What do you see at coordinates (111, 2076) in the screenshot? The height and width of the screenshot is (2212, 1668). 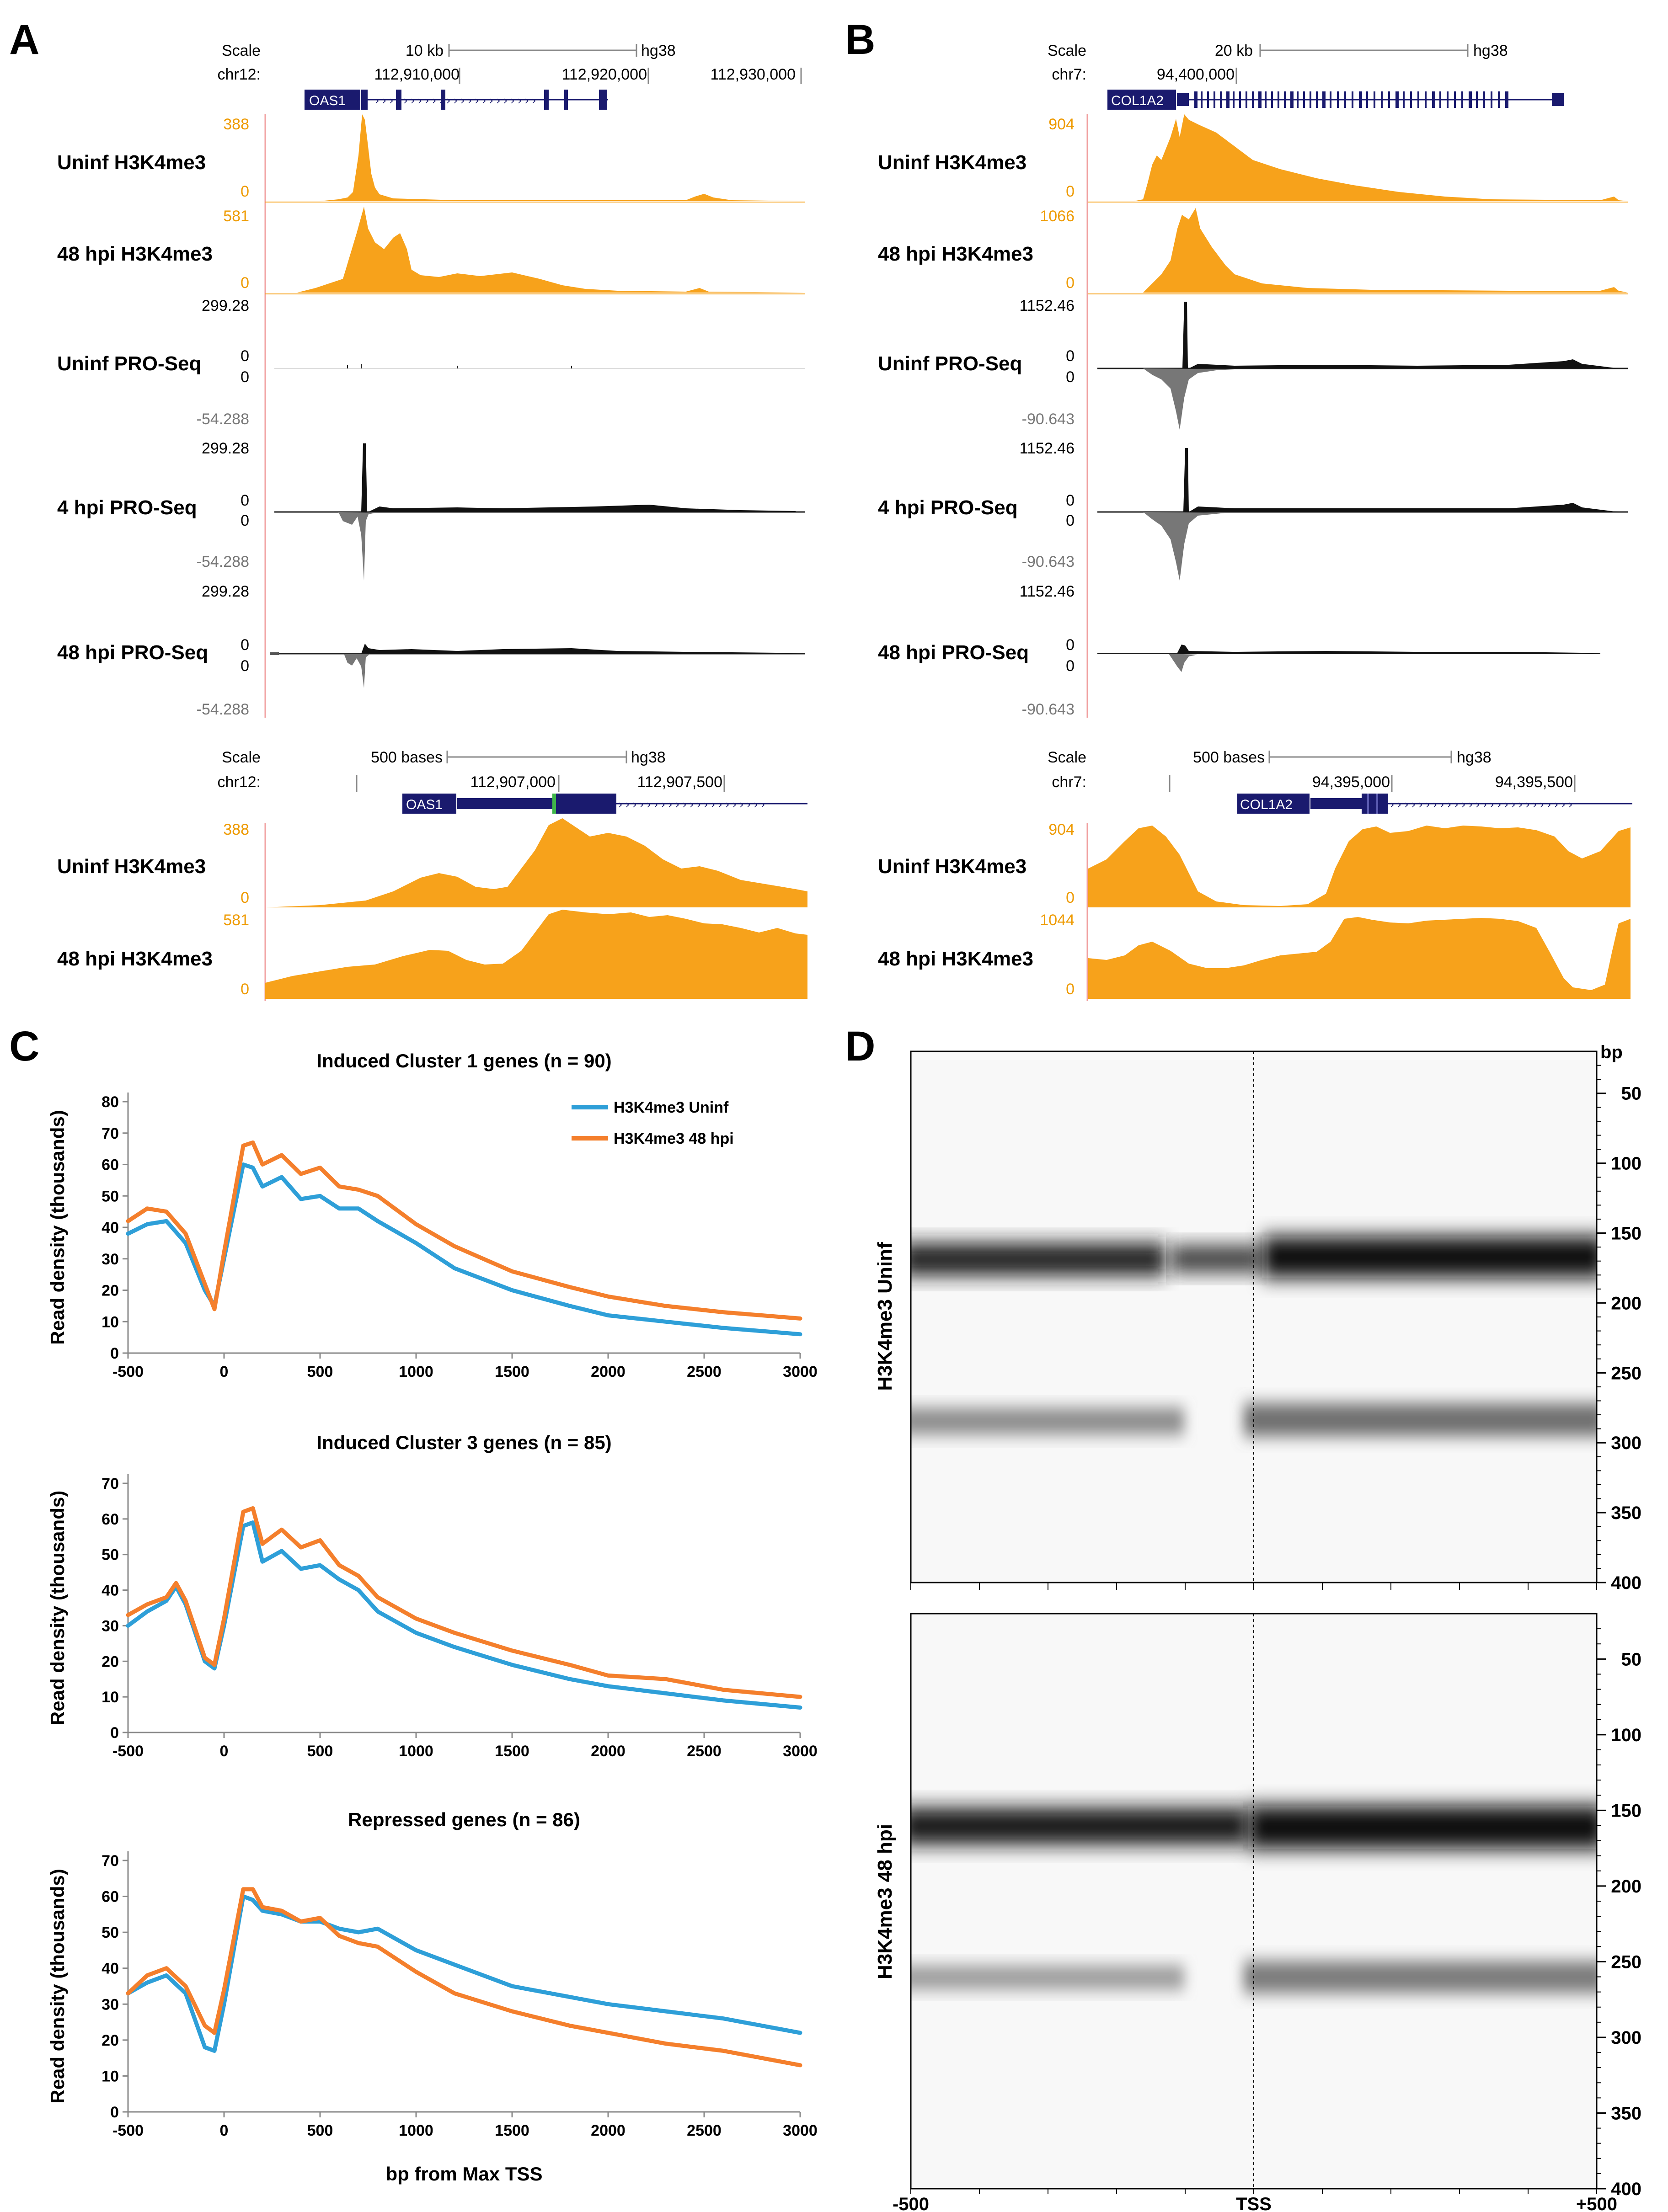 I see `y-tick-label: 10` at bounding box center [111, 2076].